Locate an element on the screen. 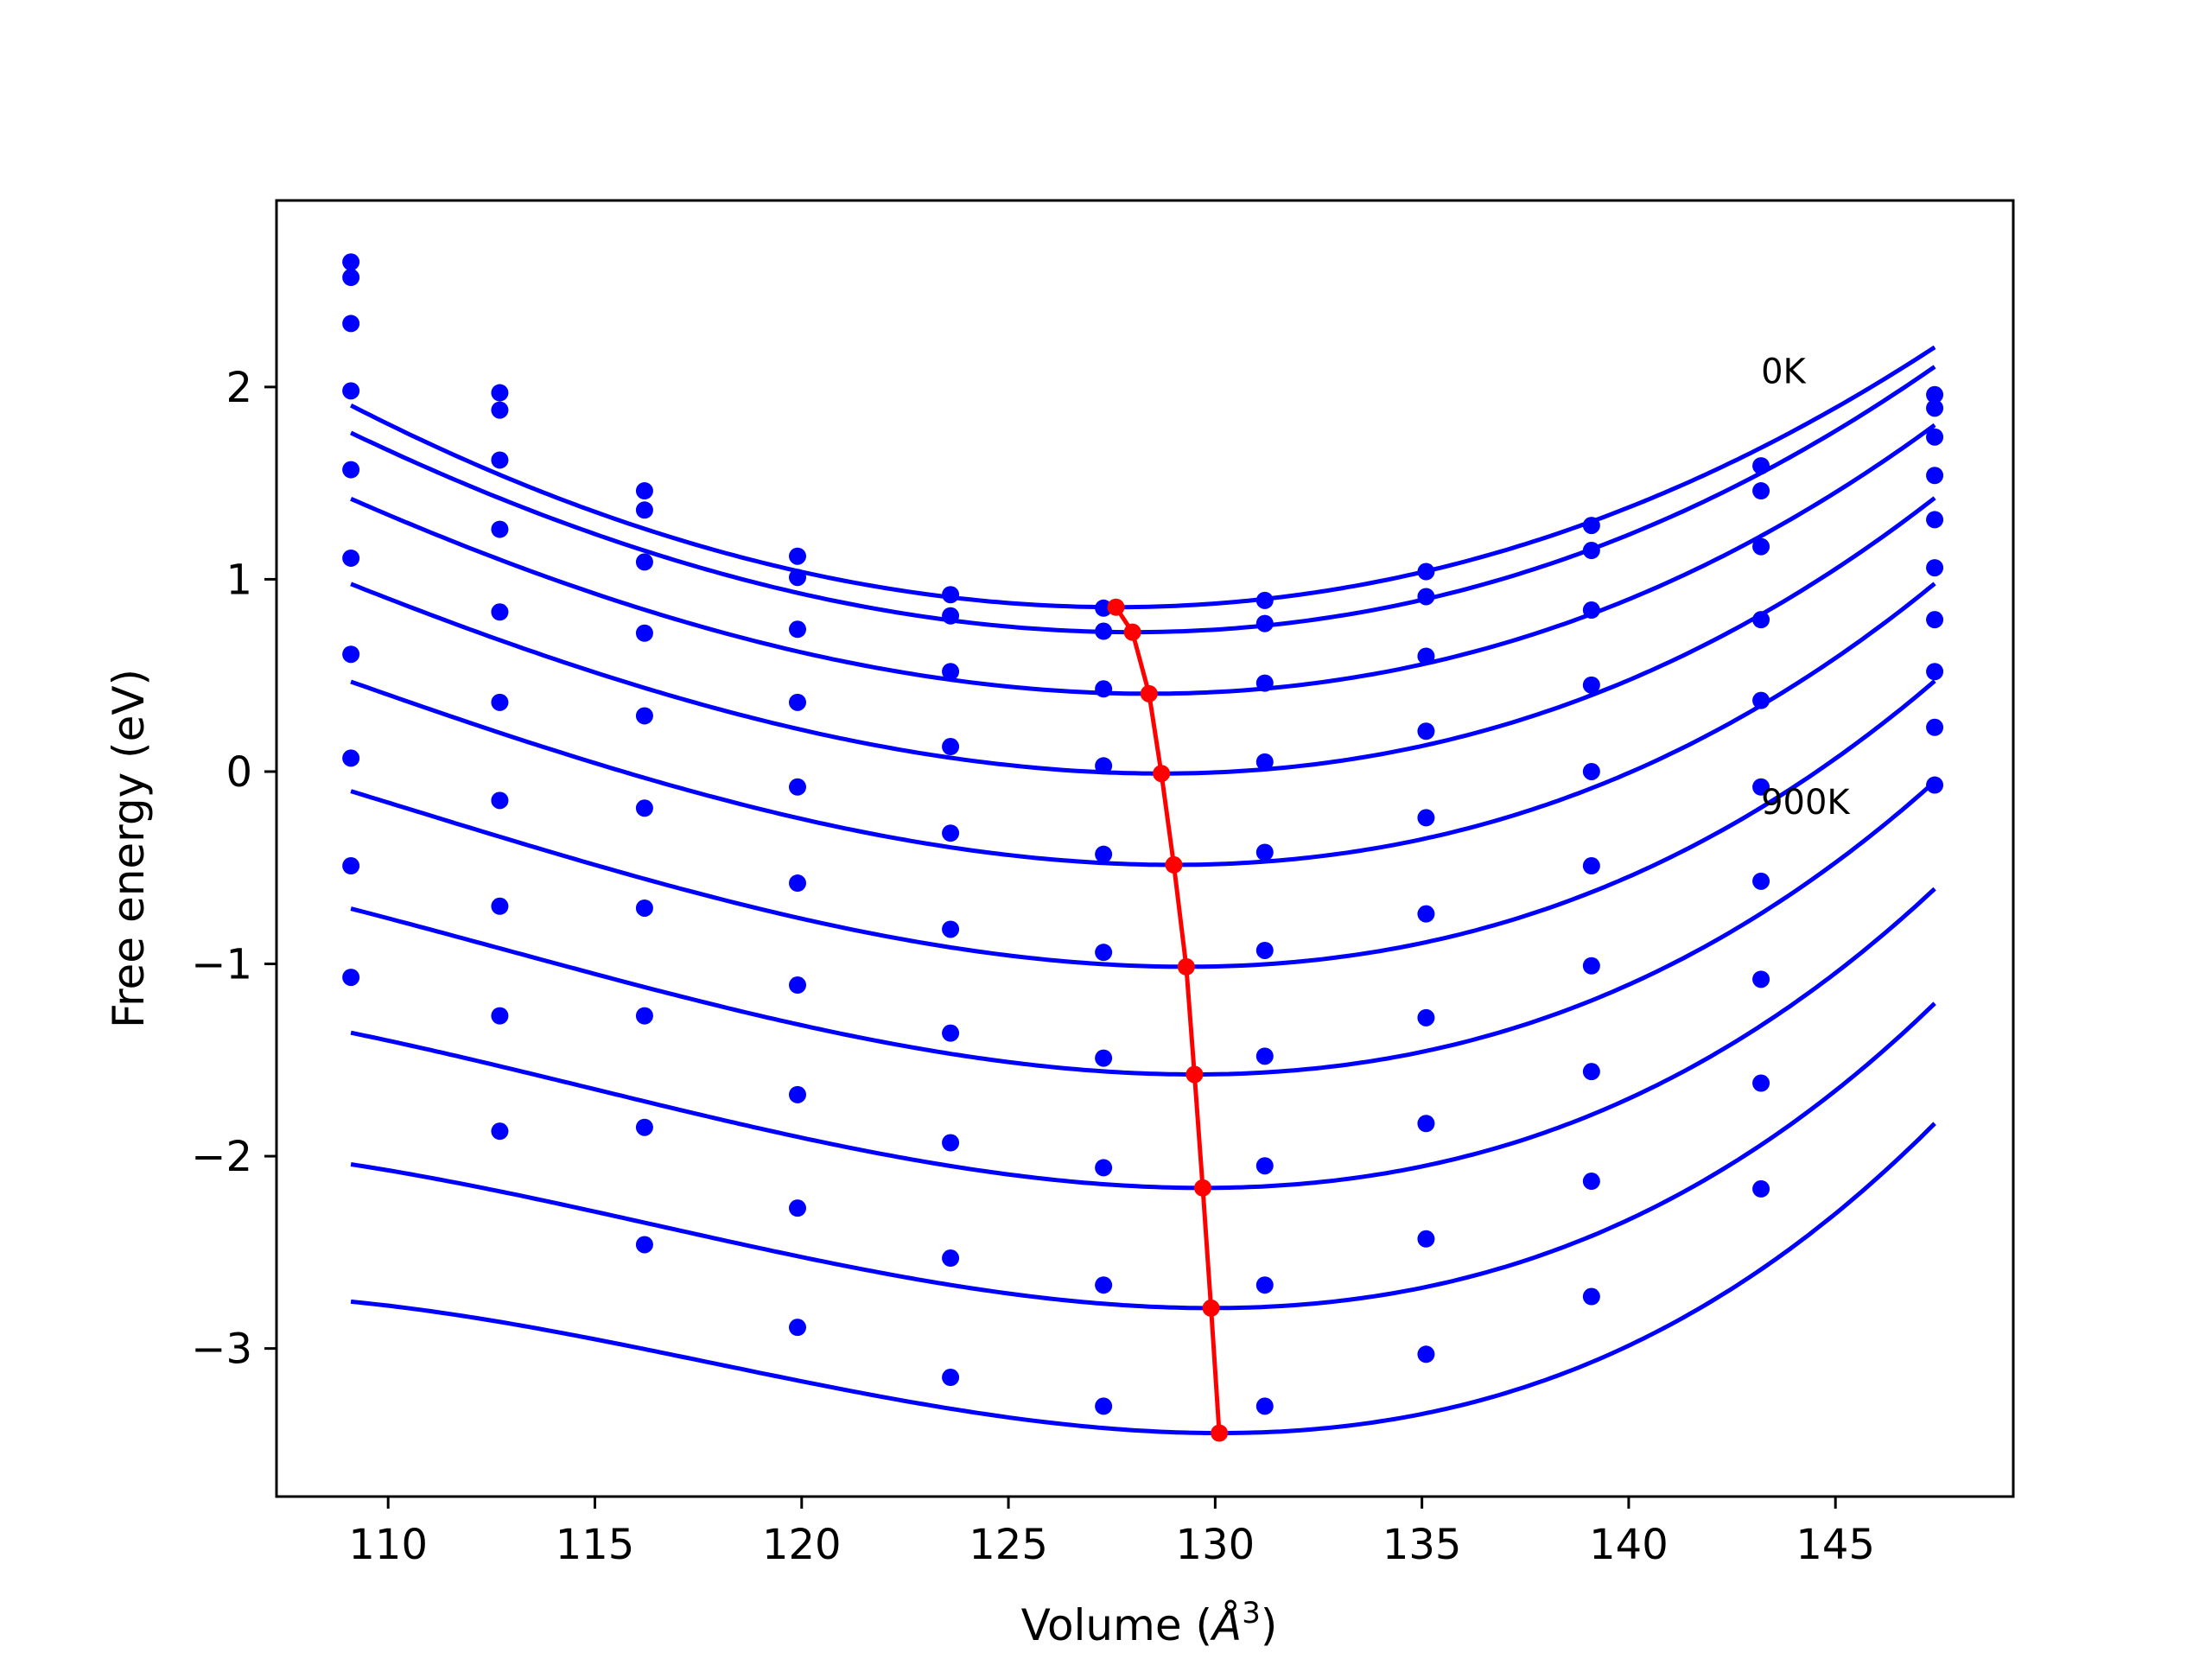  x-tick-label: 130 is located at coordinates (1215, 1545).